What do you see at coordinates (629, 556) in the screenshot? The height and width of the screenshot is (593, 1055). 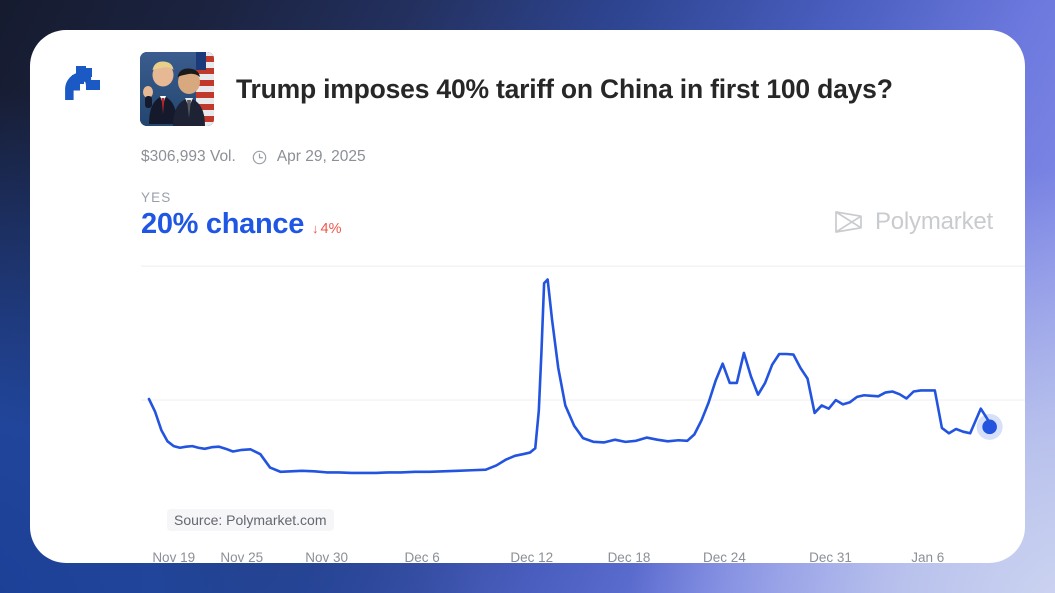 I see `x-tick-label: Dec 18` at bounding box center [629, 556].